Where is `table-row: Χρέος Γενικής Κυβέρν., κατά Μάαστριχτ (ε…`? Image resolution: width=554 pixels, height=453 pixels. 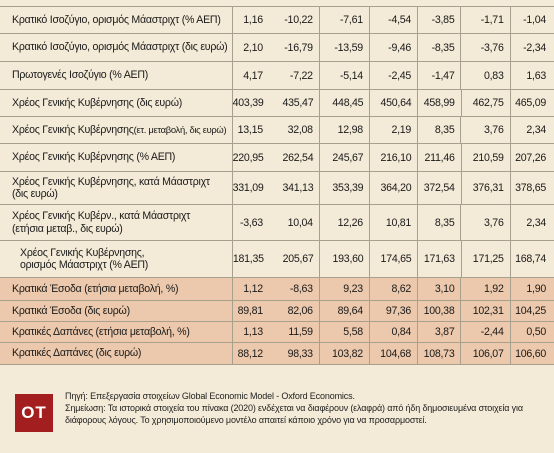 table-row: Χρέος Γενικής Κυβέρν., κατά Μάαστριχτ (ε… is located at coordinates (277, 223).